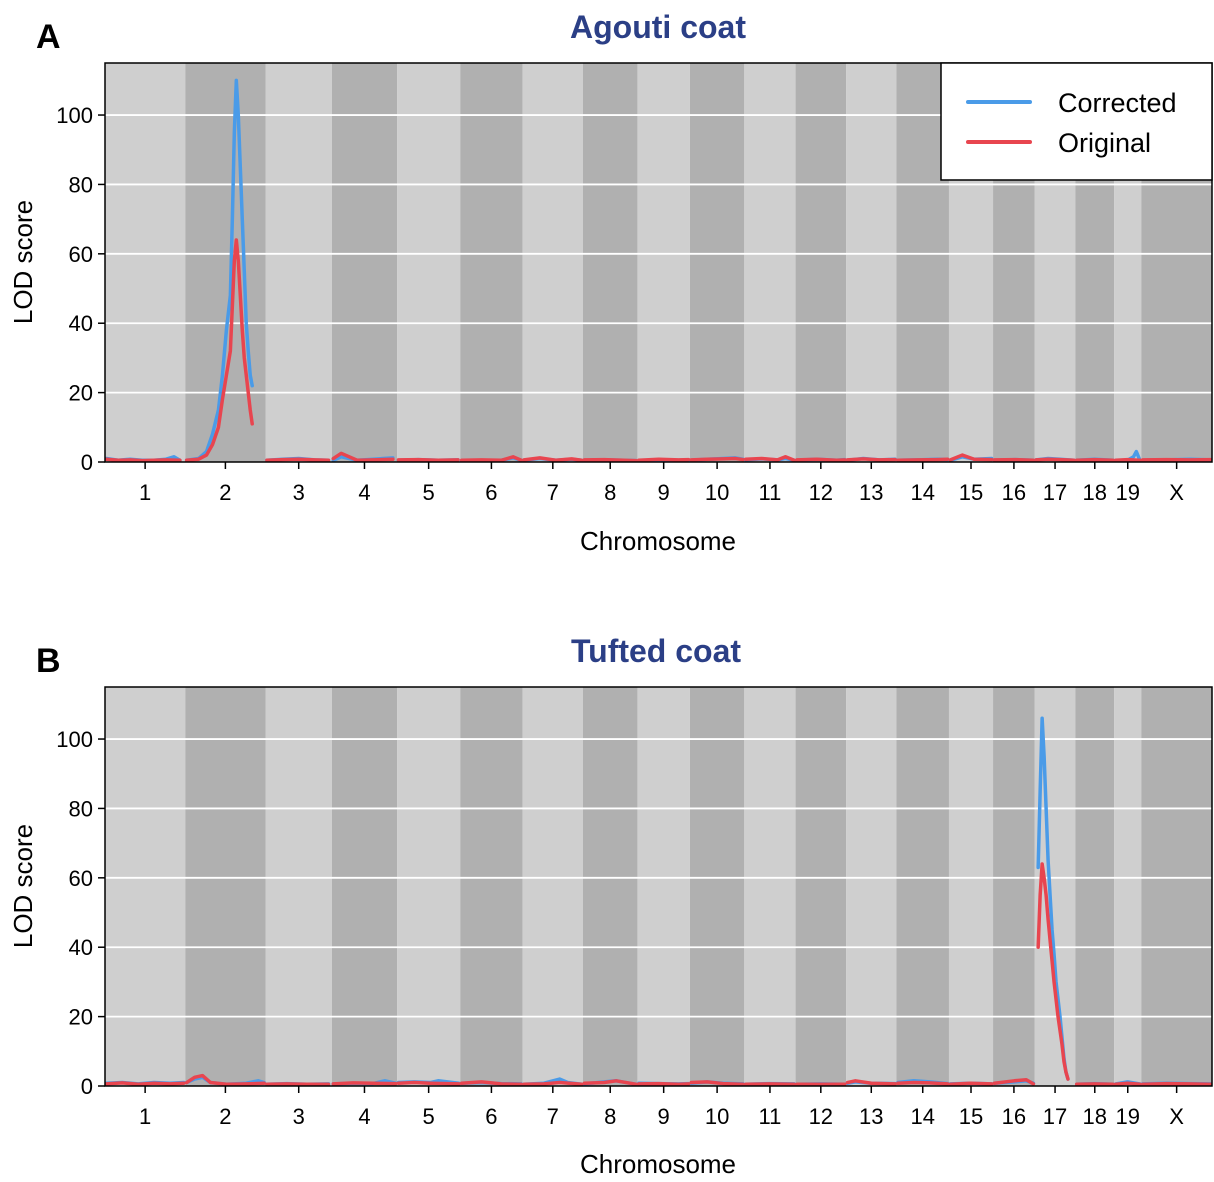  I want to click on y-tick-label-80: 80, so click(81, 184).